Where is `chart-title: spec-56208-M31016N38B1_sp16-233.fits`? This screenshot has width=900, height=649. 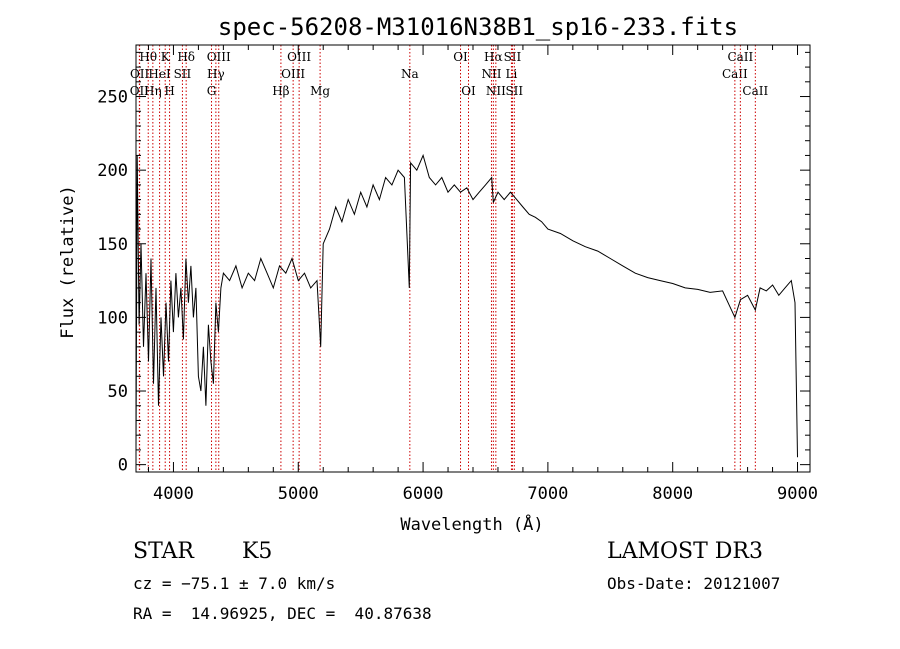
chart-title: spec-56208-M31016N38B1_sp16-233.fits is located at coordinates (478, 27).